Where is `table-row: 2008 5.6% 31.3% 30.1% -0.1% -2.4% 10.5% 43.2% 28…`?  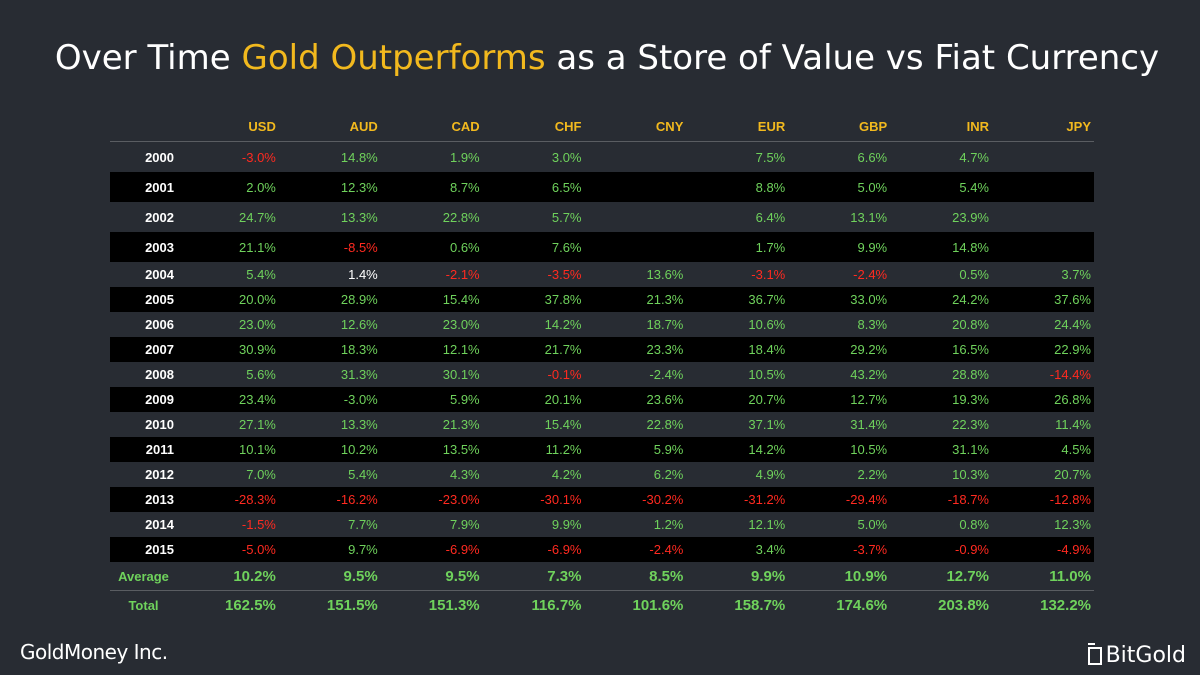
table-row: 2008 5.6% 31.3% 30.1% -0.1% -2.4% 10.5% 43.2% 28… is located at coordinates (602, 374).